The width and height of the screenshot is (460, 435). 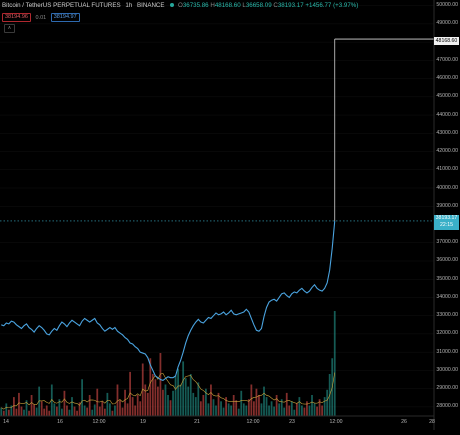 I want to click on price-tick-label: 29000.00, so click(x=447, y=388).